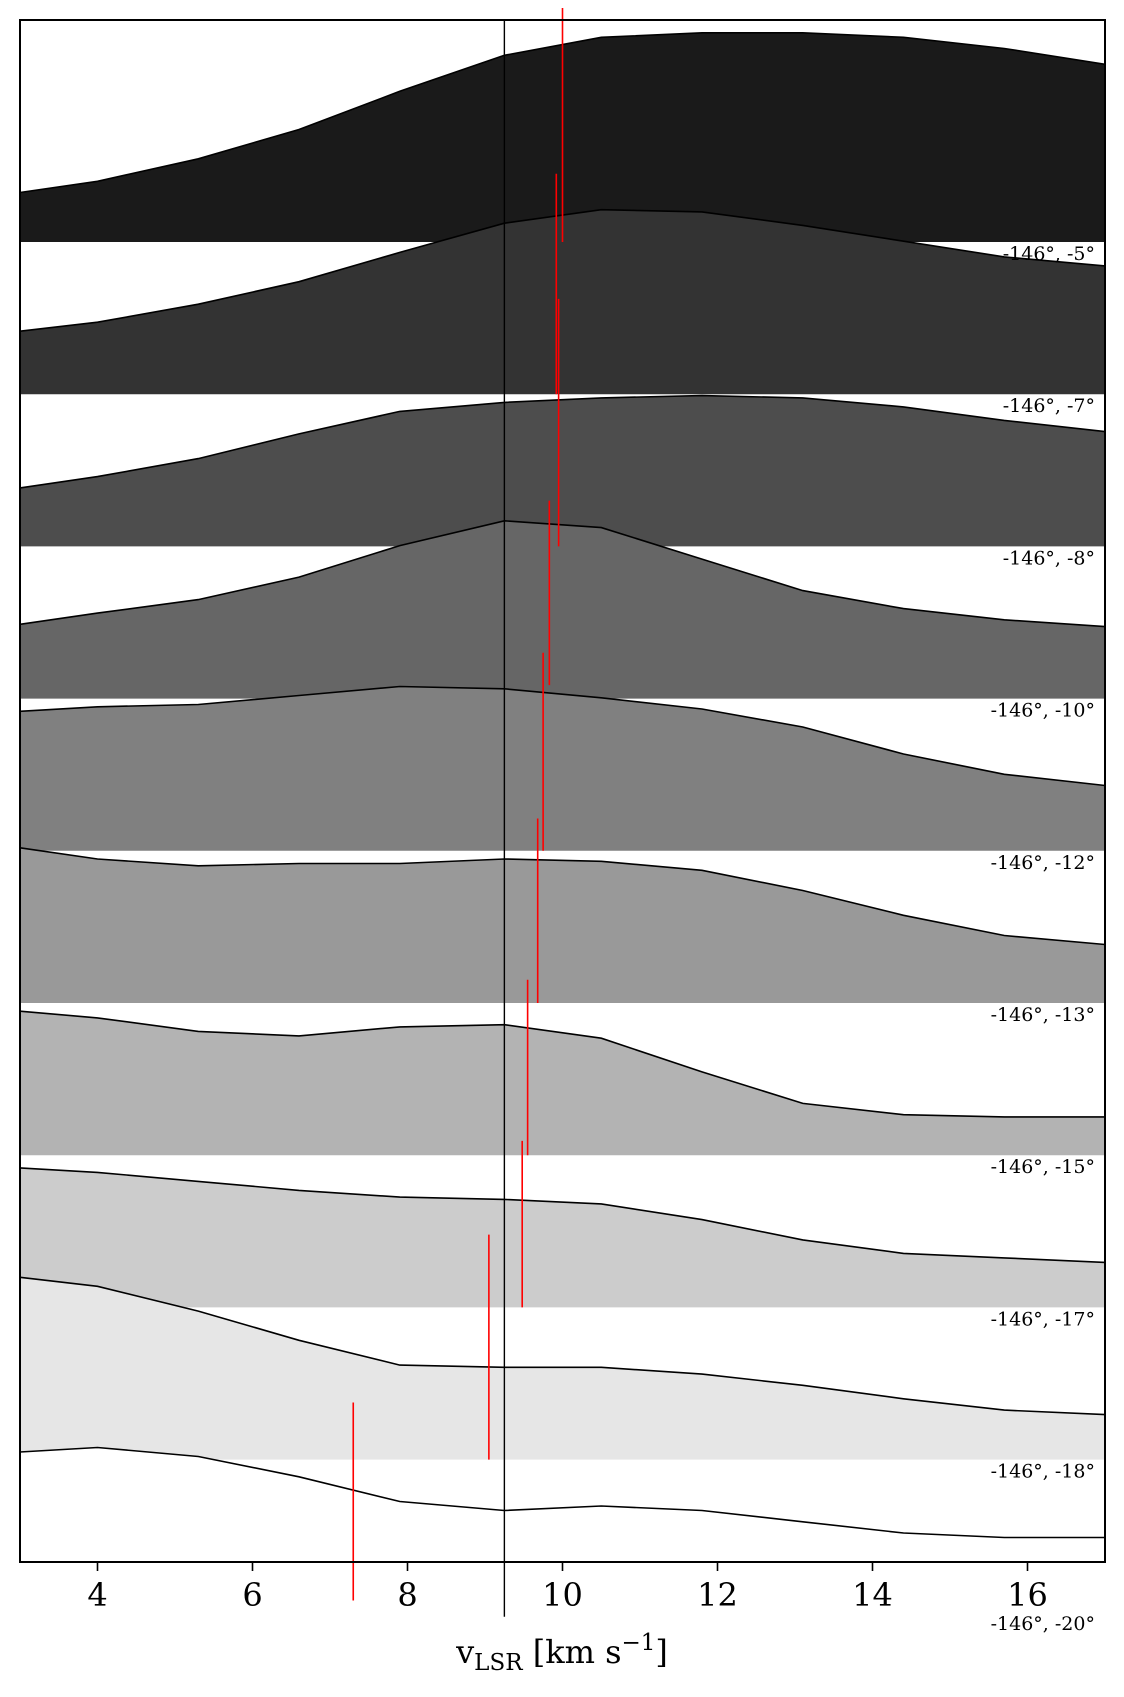 The image size is (1124, 1697). I want to click on panel-label-8: -146°, -17°, so click(1043, 1319).